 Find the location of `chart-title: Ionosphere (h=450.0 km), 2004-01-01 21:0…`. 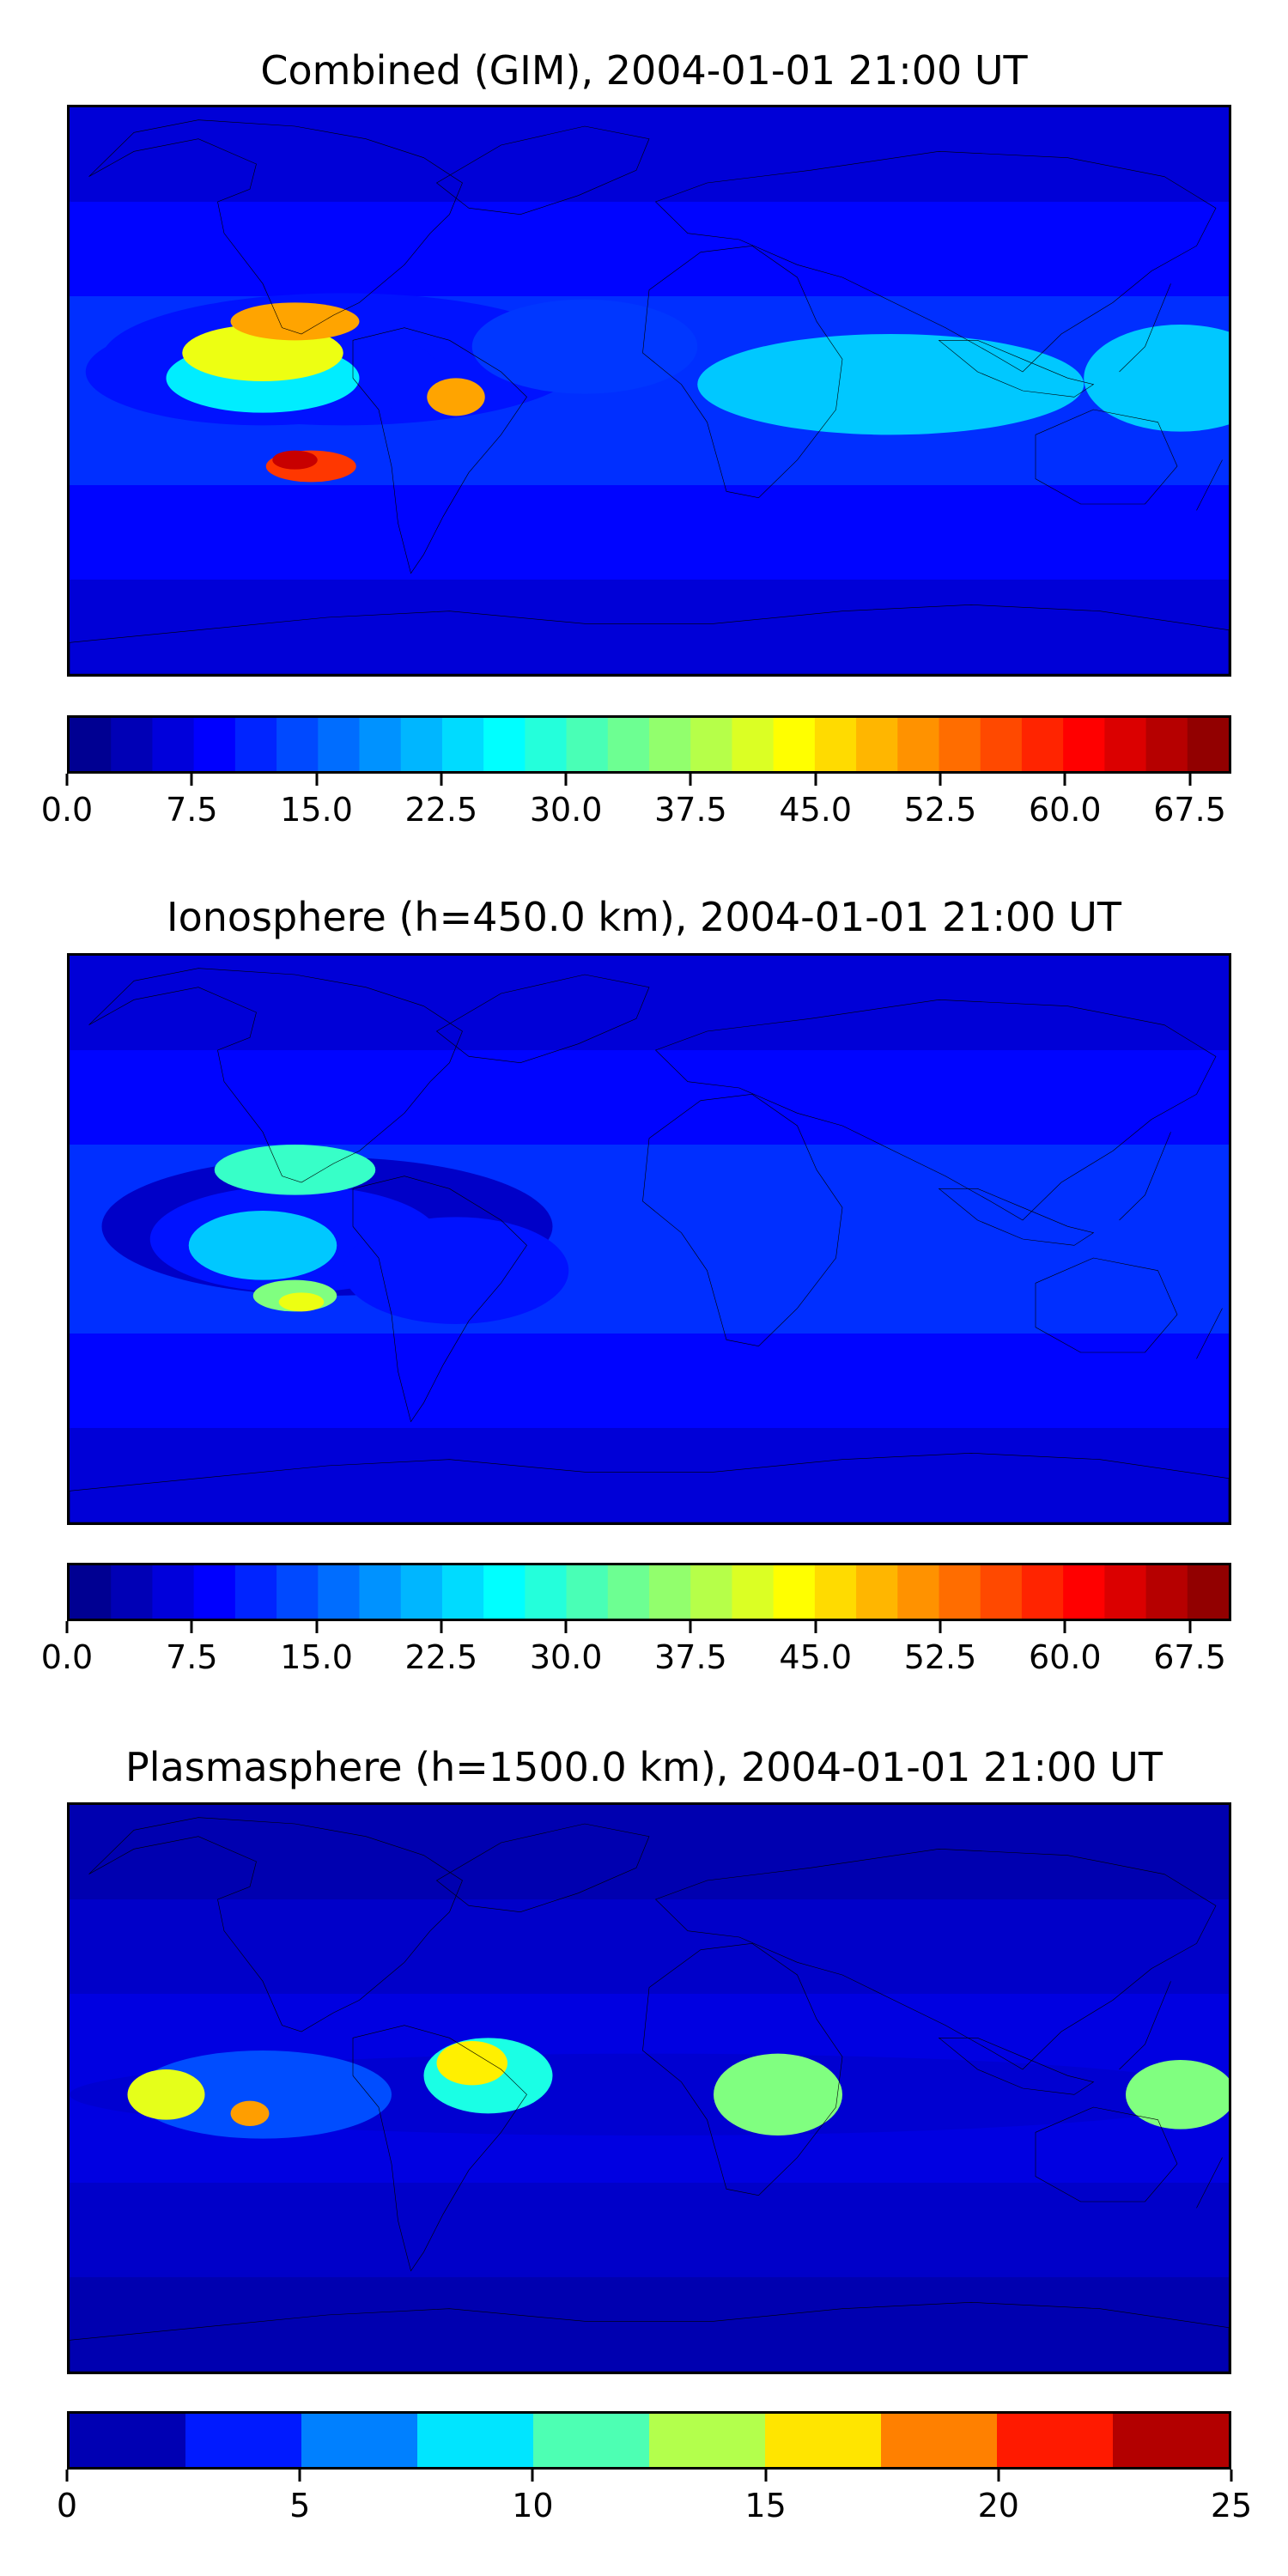

chart-title: Ionosphere (h=450.0 km), 2004-01-01 21:0… is located at coordinates (644, 917).